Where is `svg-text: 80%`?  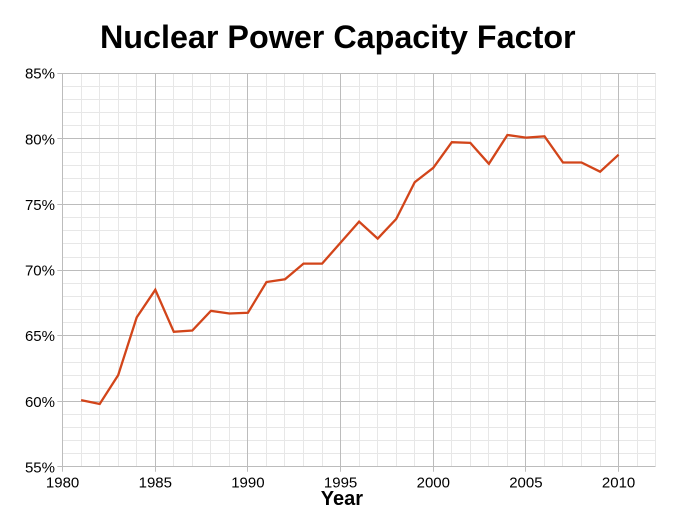 svg-text: 80% is located at coordinates (40, 139).